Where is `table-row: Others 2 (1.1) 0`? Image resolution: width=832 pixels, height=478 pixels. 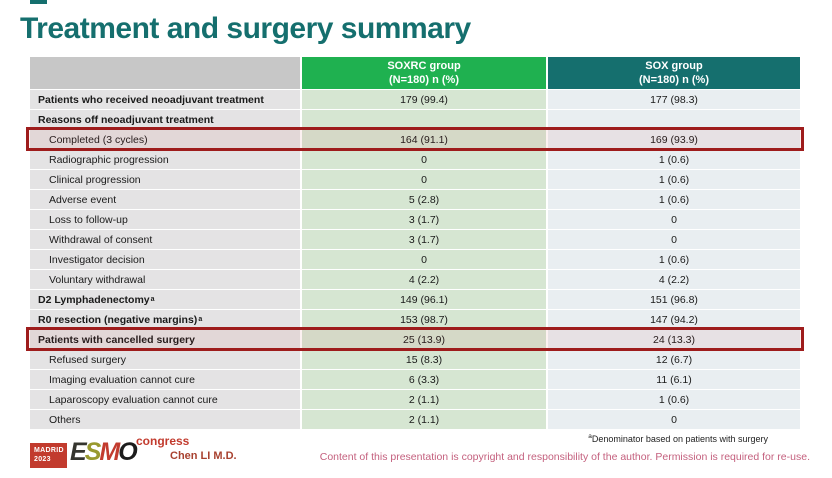 table-row: Others 2 (1.1) 0 is located at coordinates (415, 419).